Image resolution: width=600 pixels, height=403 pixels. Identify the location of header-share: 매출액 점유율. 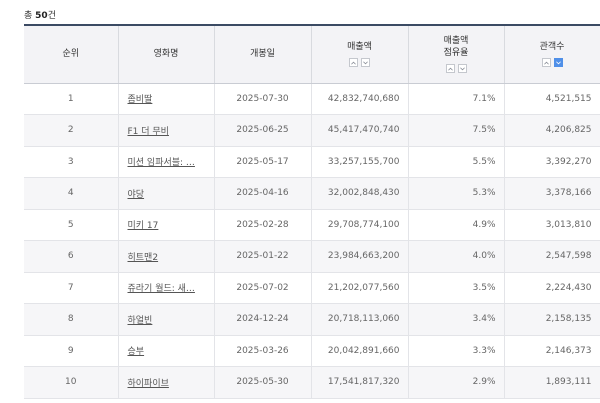
(456, 54).